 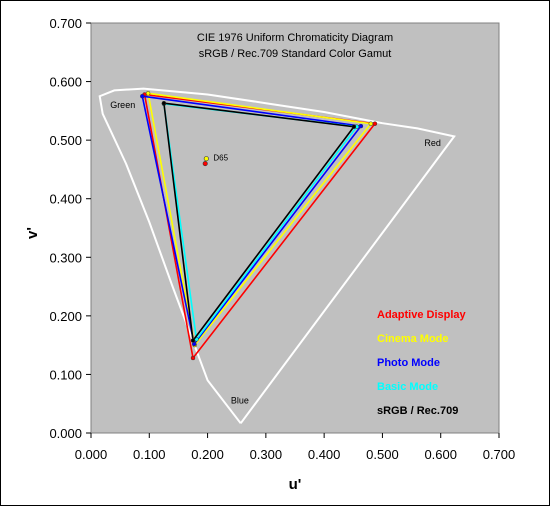 What do you see at coordinates (65, 23) in the screenshot?
I see `y-tick-label: 0.700` at bounding box center [65, 23].